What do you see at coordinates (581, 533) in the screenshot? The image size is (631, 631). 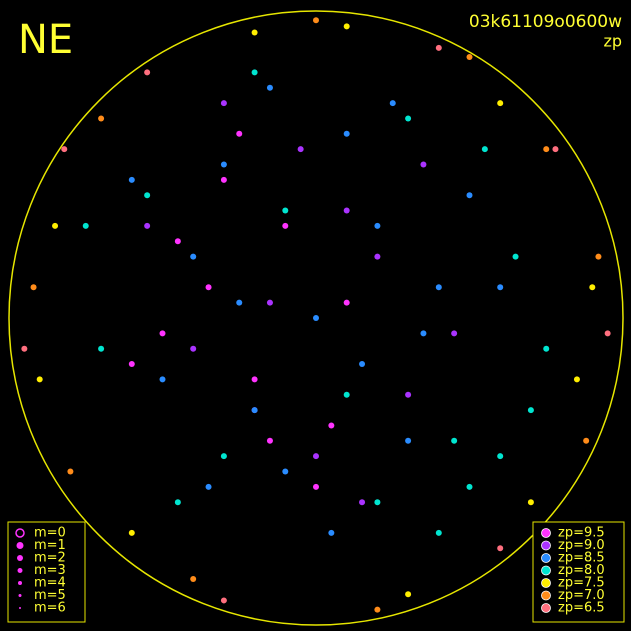 I see `color-legend-label: zp=9.5` at bounding box center [581, 533].